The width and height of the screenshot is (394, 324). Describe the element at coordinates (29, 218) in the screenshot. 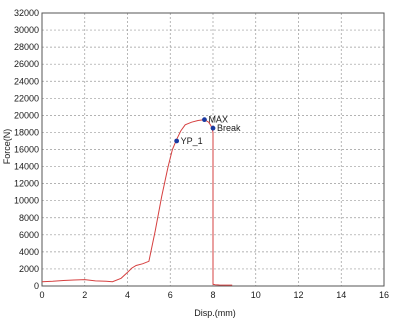

I see `y-tick-label: 8000` at that location.